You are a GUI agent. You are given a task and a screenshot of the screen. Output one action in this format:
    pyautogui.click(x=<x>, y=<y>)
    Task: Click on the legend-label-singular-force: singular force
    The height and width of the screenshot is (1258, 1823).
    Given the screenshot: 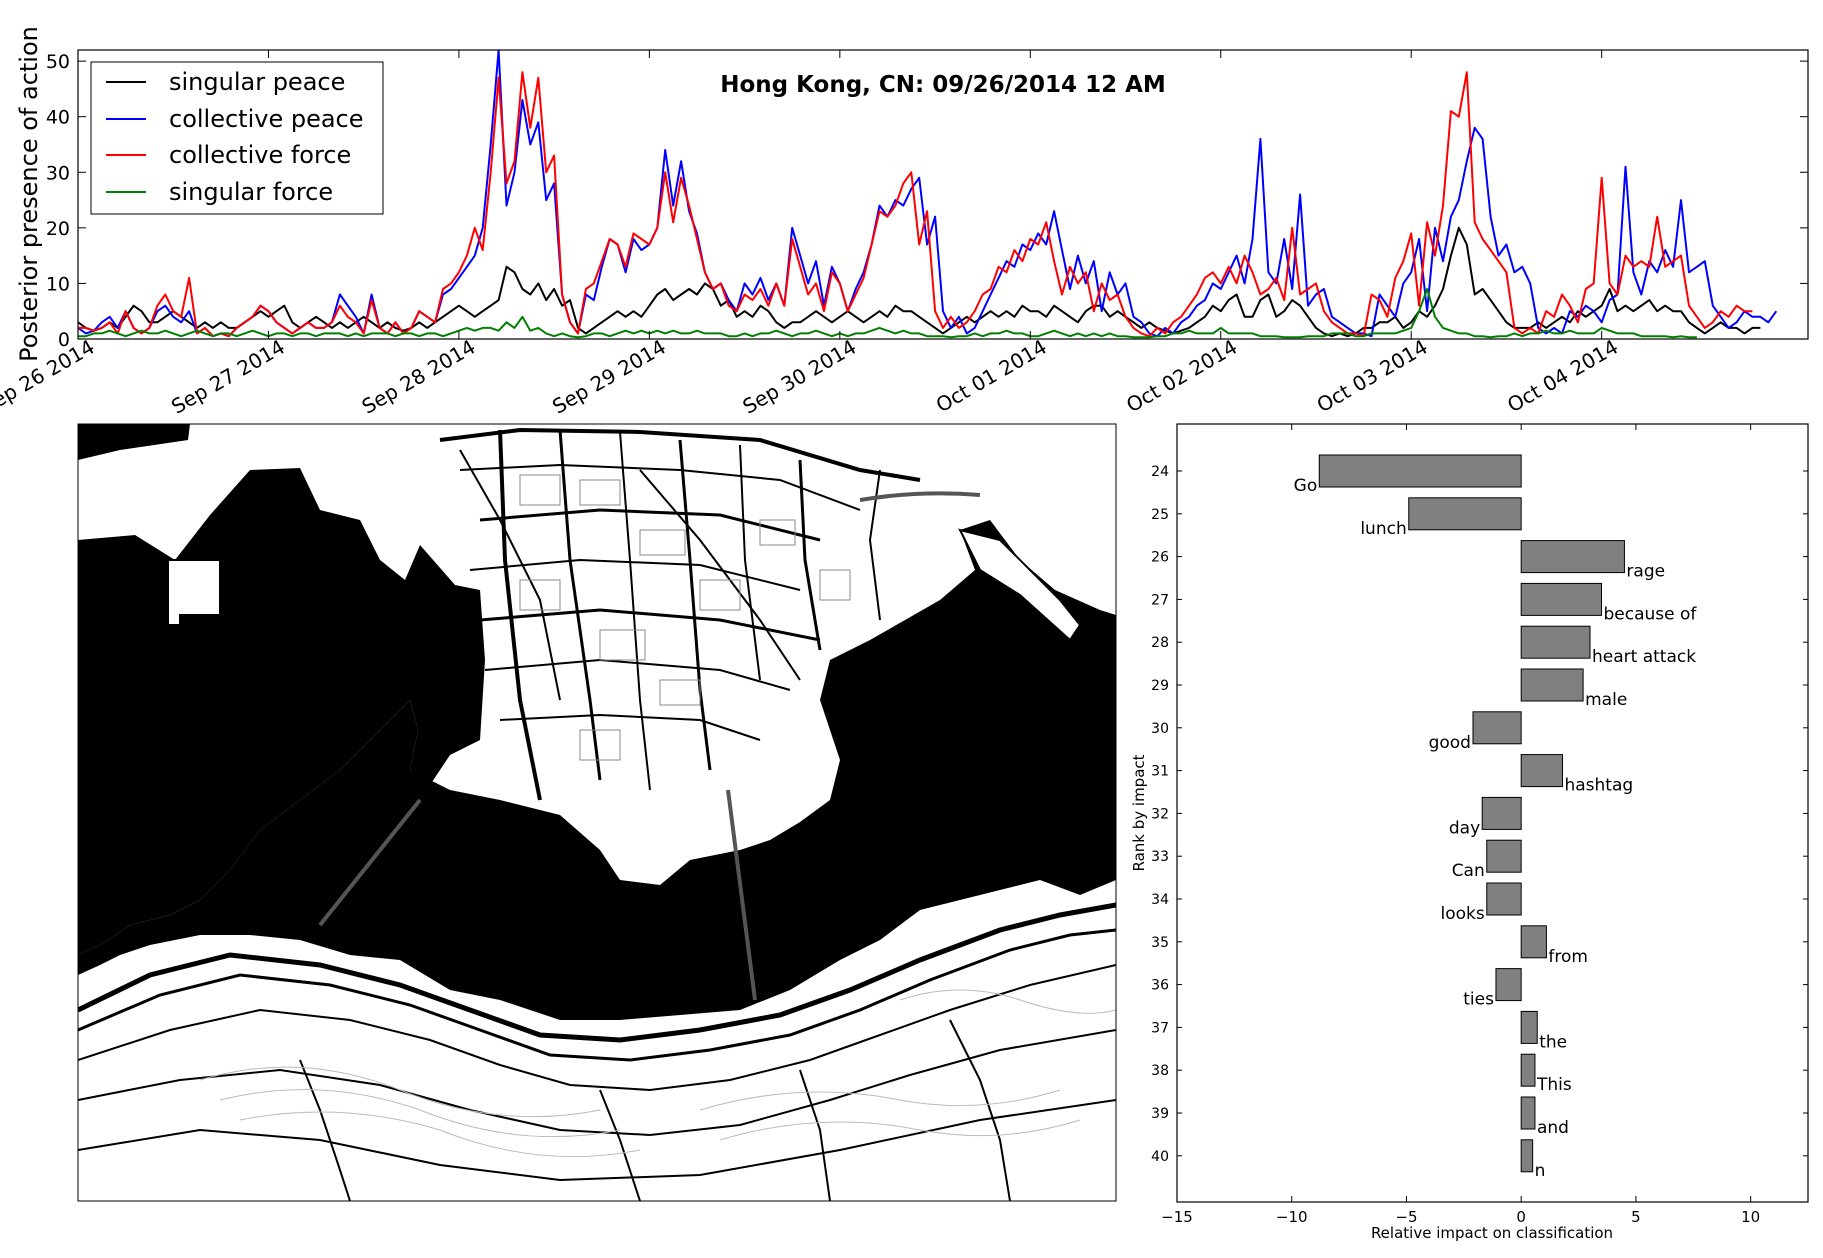 What is the action you would take?
    pyautogui.click(x=251, y=192)
    